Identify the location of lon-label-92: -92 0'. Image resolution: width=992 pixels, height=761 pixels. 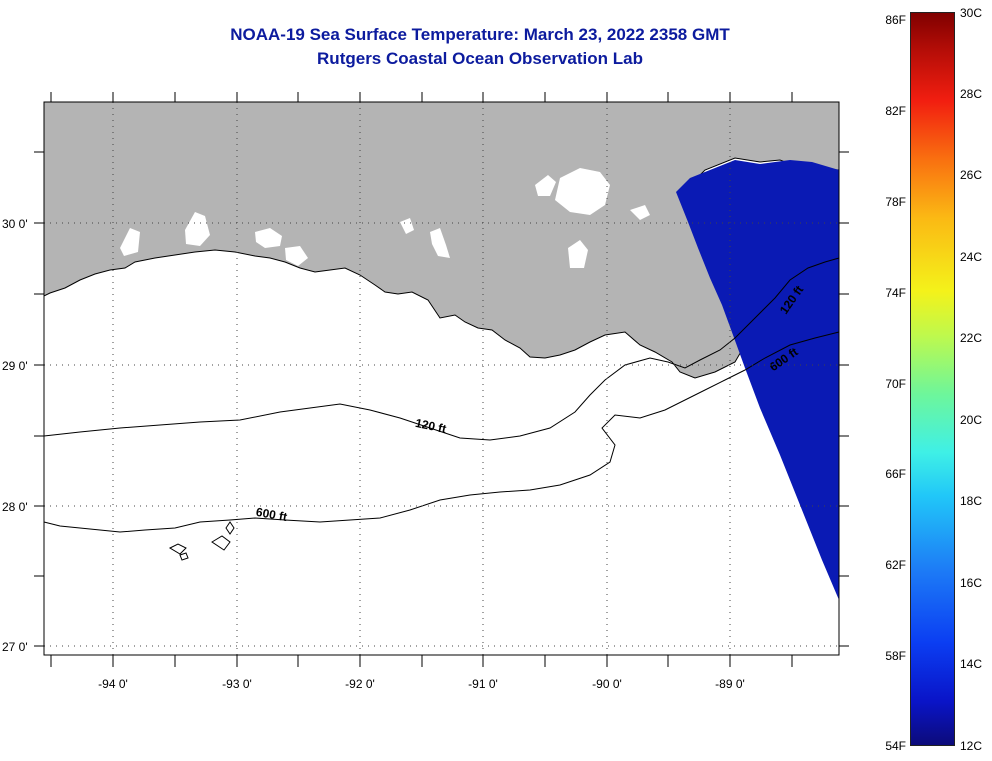
(360, 684).